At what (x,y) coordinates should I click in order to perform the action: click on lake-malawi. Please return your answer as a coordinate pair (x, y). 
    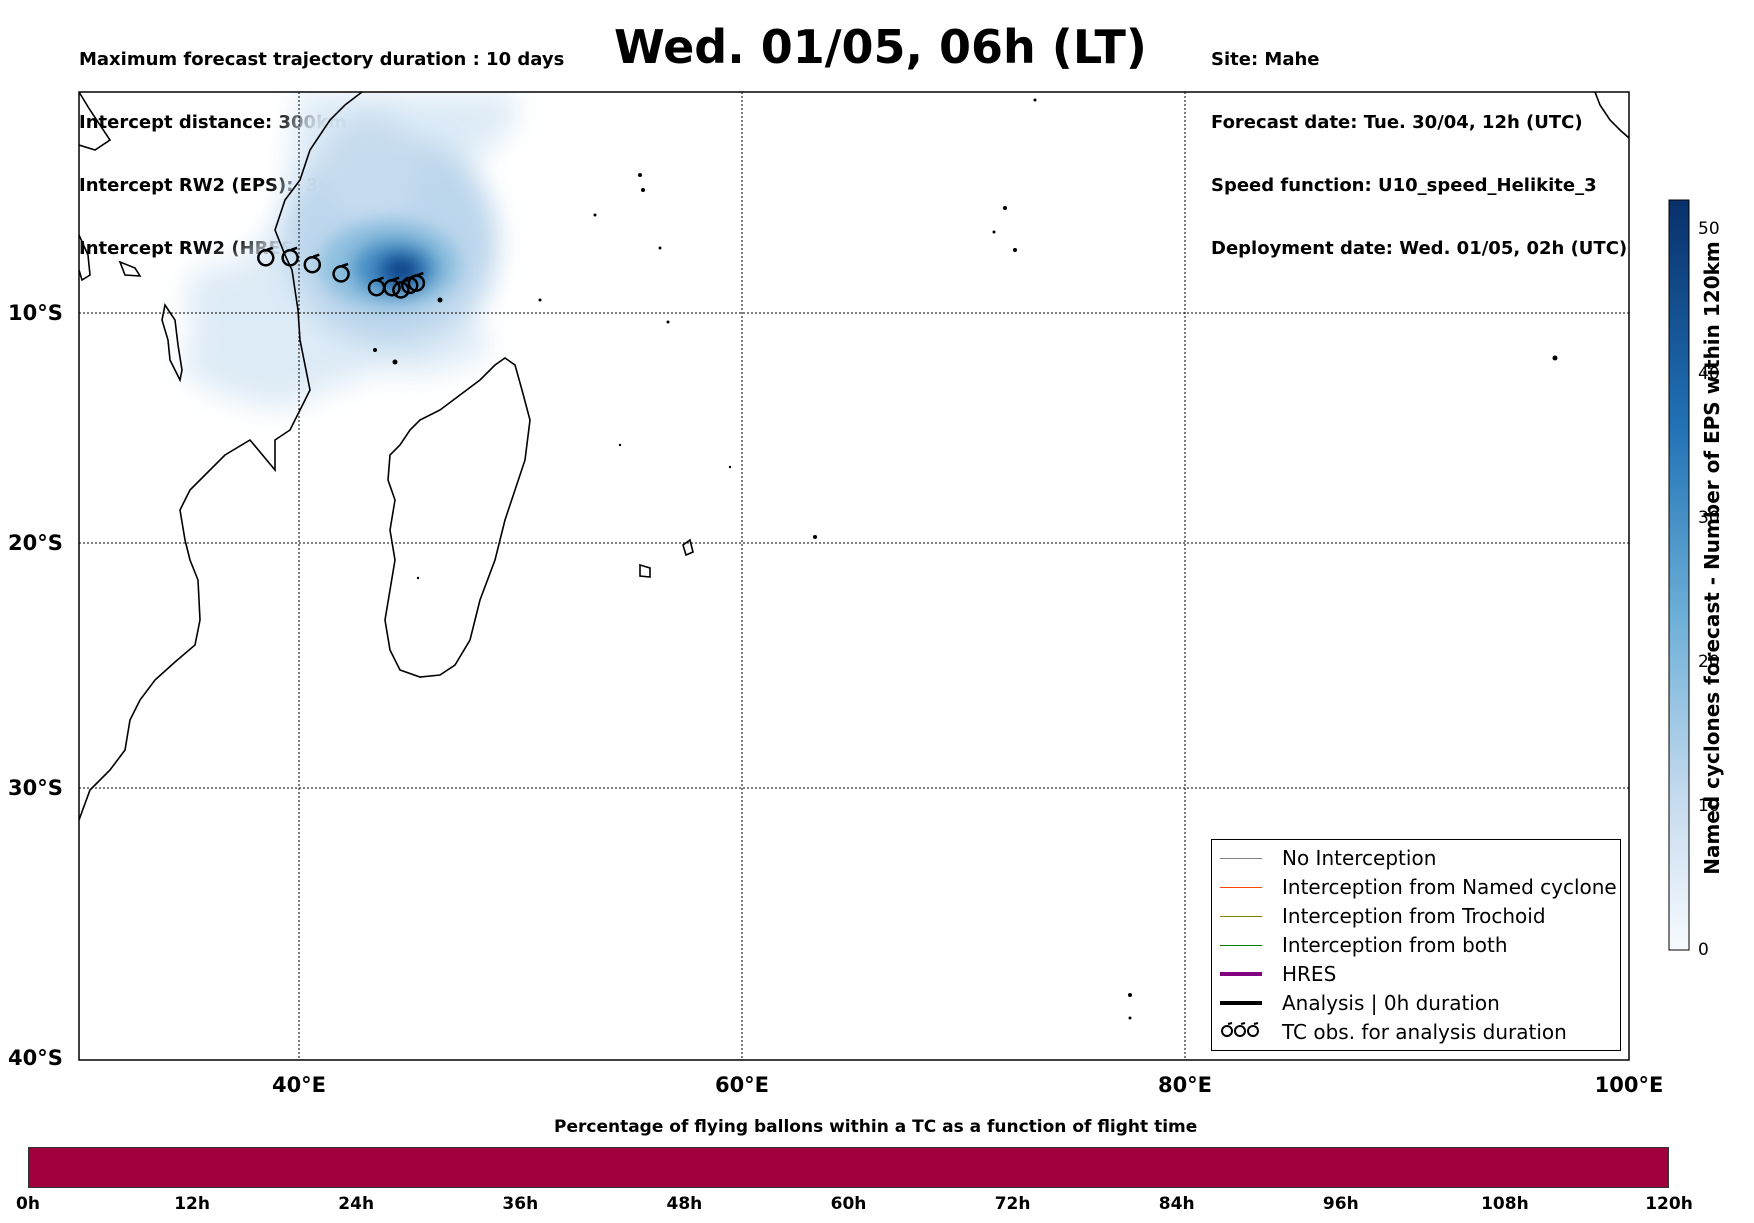
    Looking at the image, I should click on (172, 342).